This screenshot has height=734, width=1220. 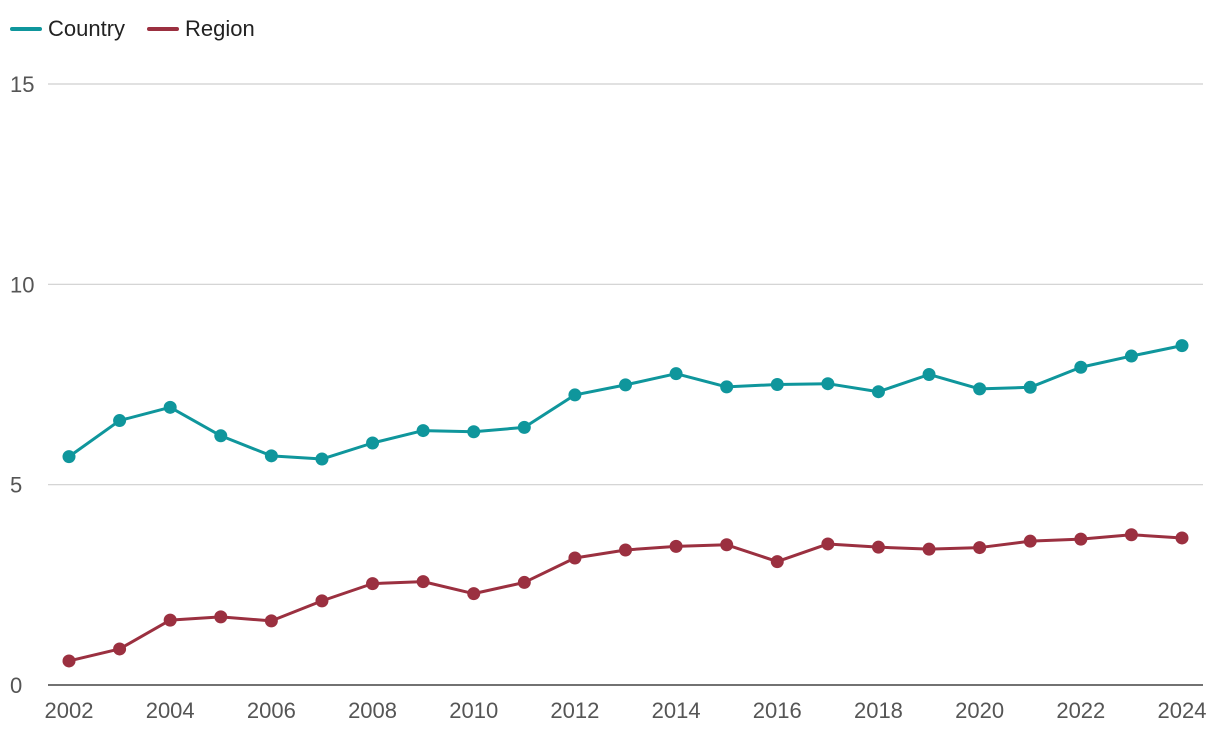 I want to click on y-tick-label: 5, so click(x=16, y=485).